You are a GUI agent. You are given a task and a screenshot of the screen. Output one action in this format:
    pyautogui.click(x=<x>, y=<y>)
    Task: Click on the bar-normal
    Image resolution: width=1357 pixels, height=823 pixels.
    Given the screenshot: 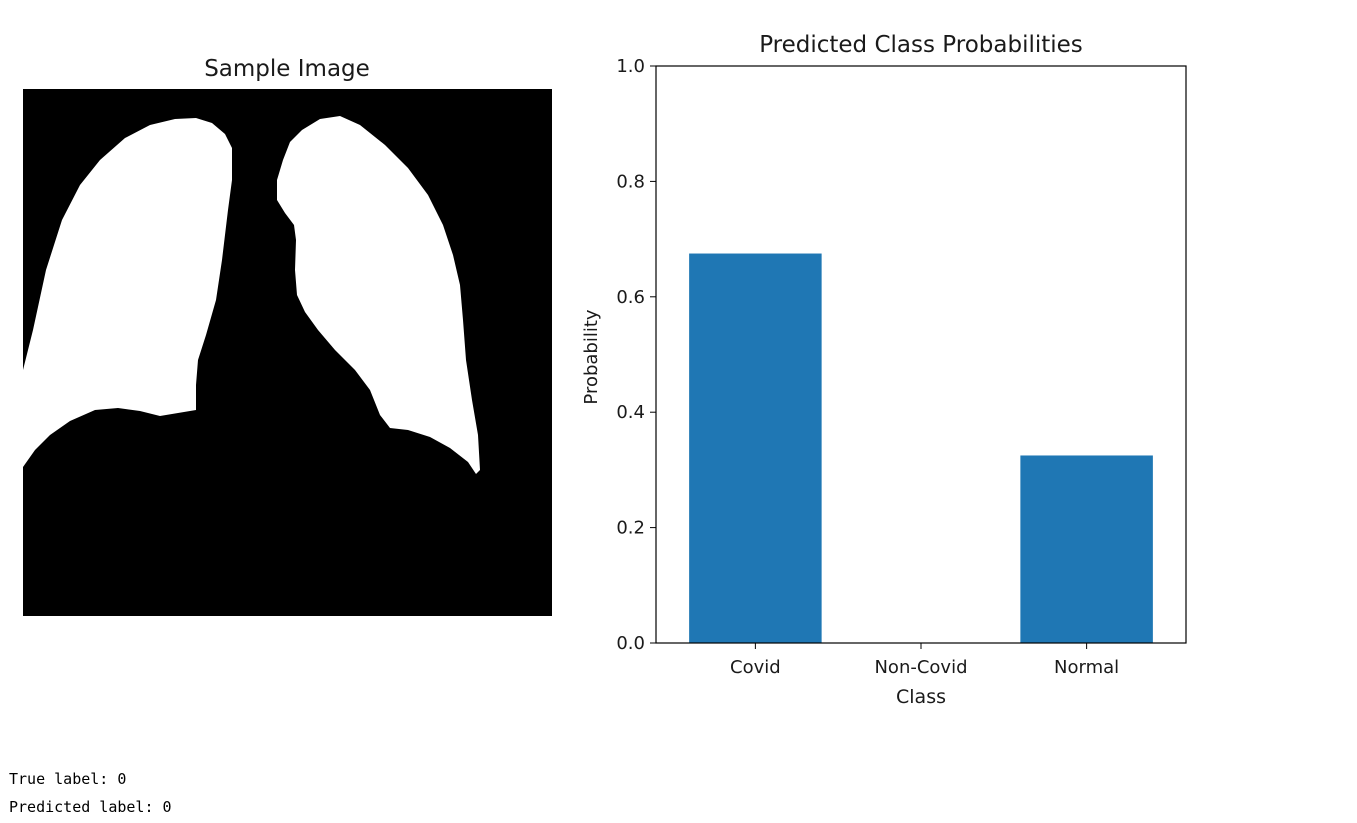 What is the action you would take?
    pyautogui.click(x=1086, y=549)
    